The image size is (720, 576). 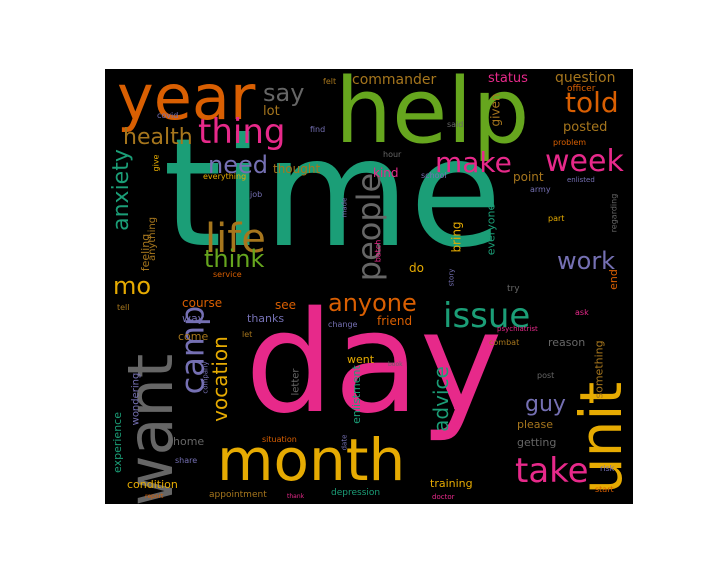 I want to click on word-end: end, so click(x=613, y=279).